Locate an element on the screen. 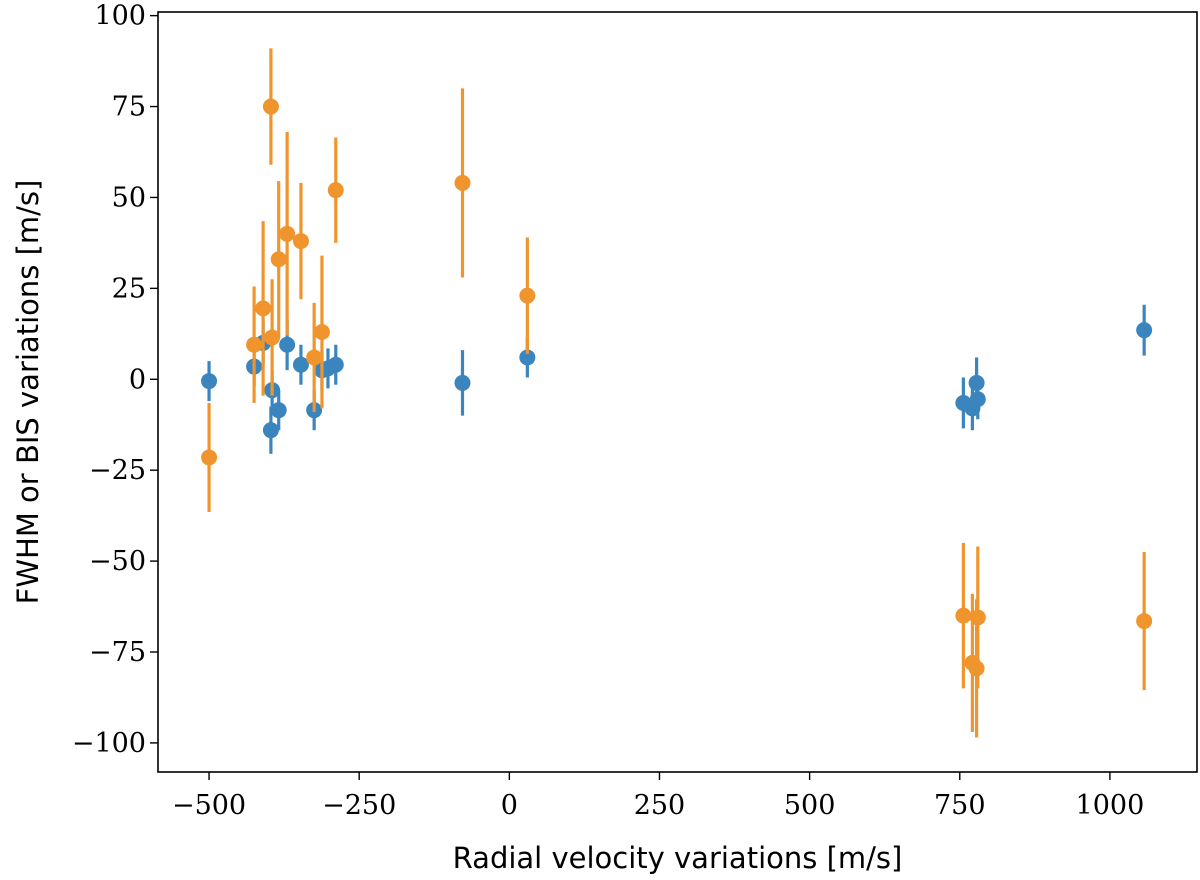 The image size is (1200, 880). y-tick-label: −25 is located at coordinates (117, 470).